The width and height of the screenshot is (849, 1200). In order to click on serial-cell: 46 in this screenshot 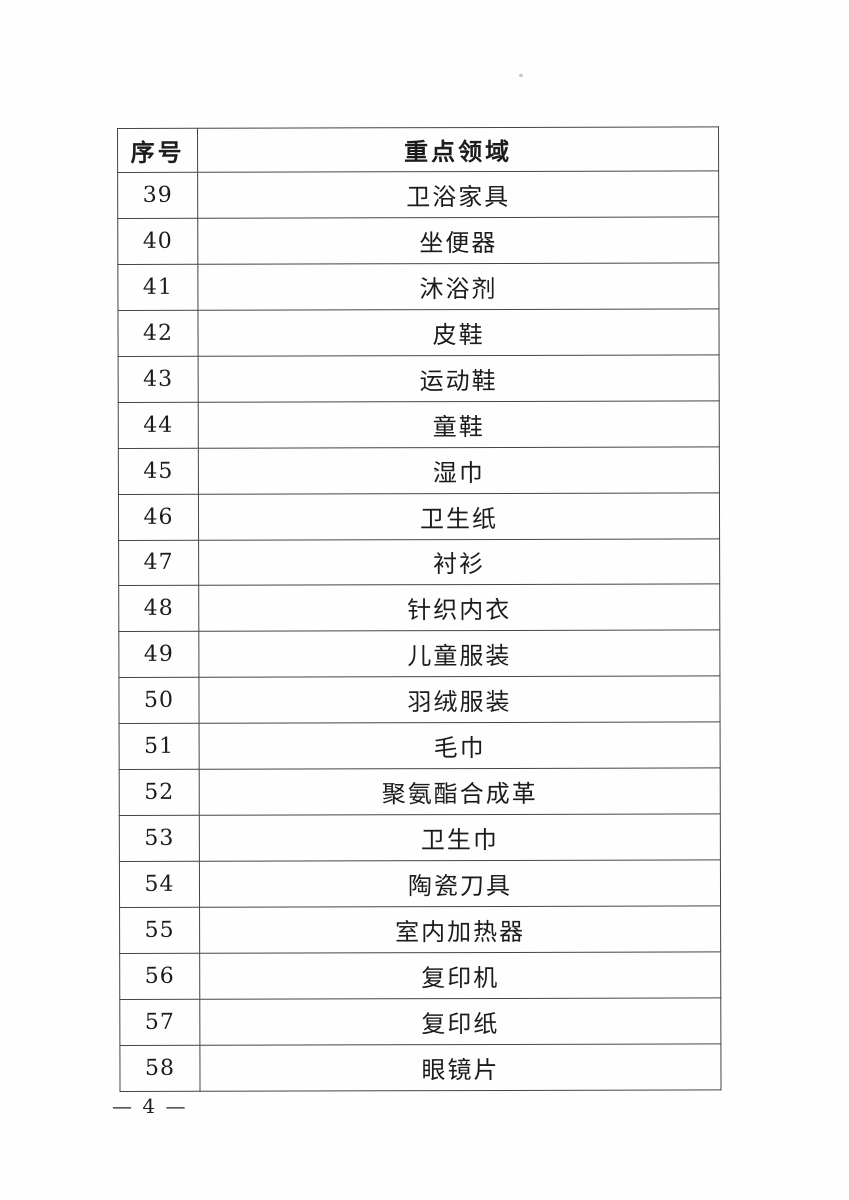, I will do `click(158, 516)`.